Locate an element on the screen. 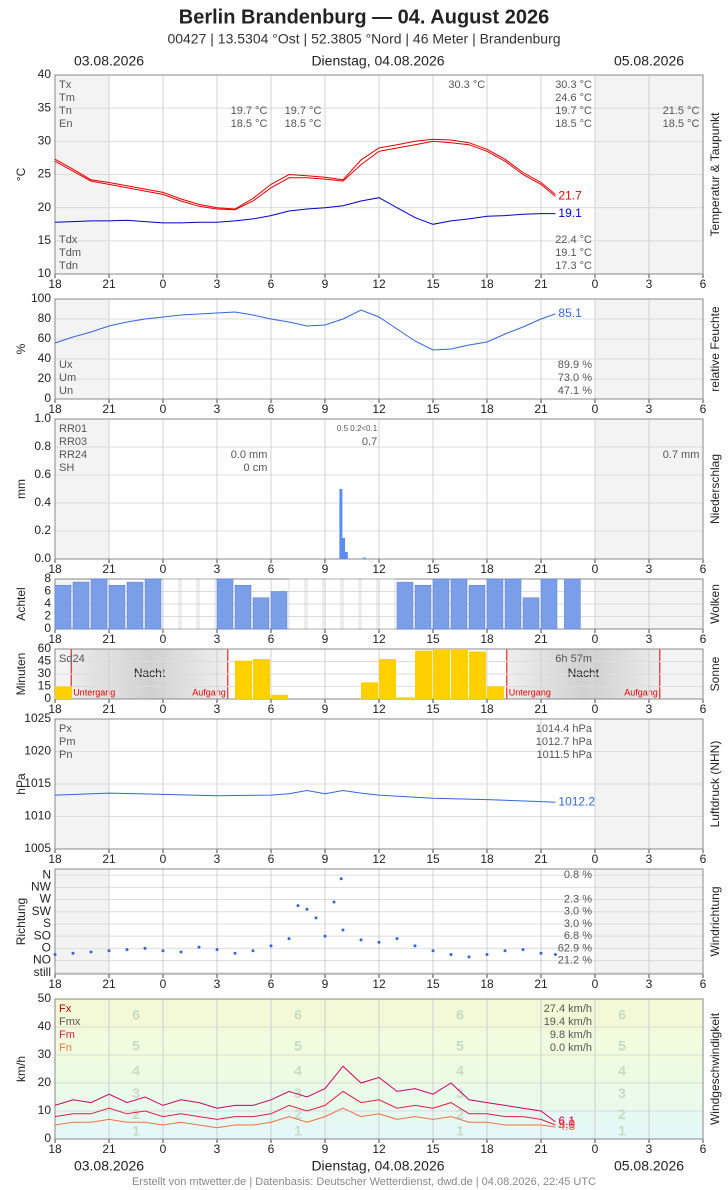 This screenshot has width=728, height=1190. y-tick-label: 30 is located at coordinates (45, 673).